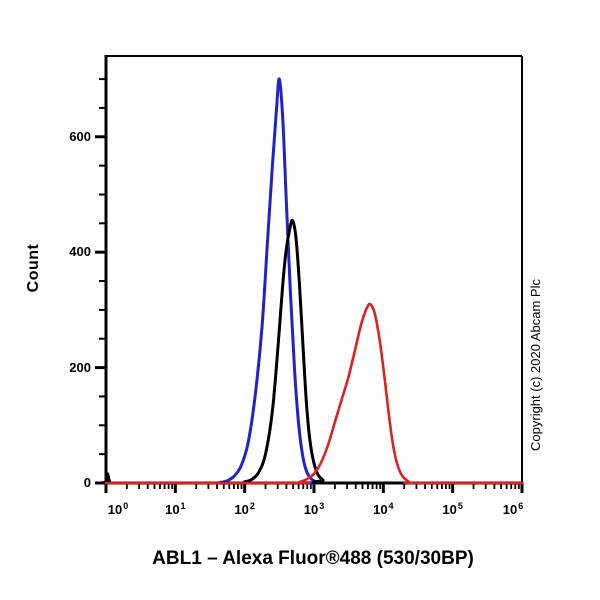  What do you see at coordinates (535, 365) in the screenshot?
I see `copyright-watermark: Copyright (c) 2020 Abcam Plc` at bounding box center [535, 365].